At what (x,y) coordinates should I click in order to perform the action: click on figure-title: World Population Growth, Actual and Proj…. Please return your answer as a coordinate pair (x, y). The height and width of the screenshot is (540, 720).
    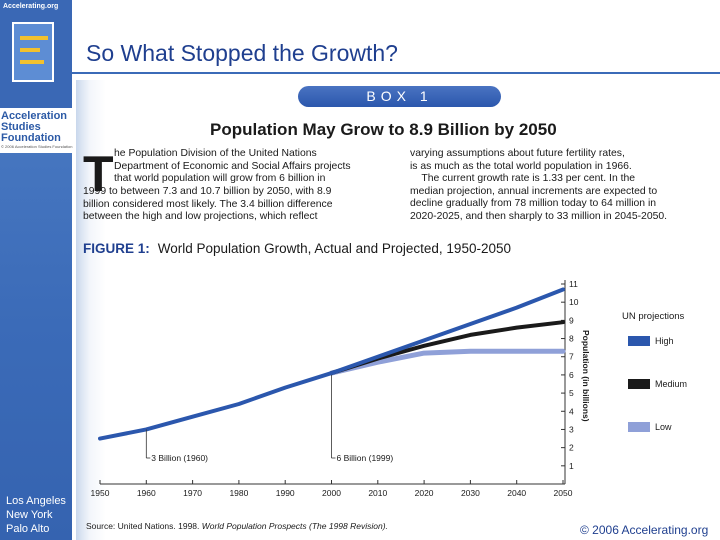
    Looking at the image, I should click on (334, 248).